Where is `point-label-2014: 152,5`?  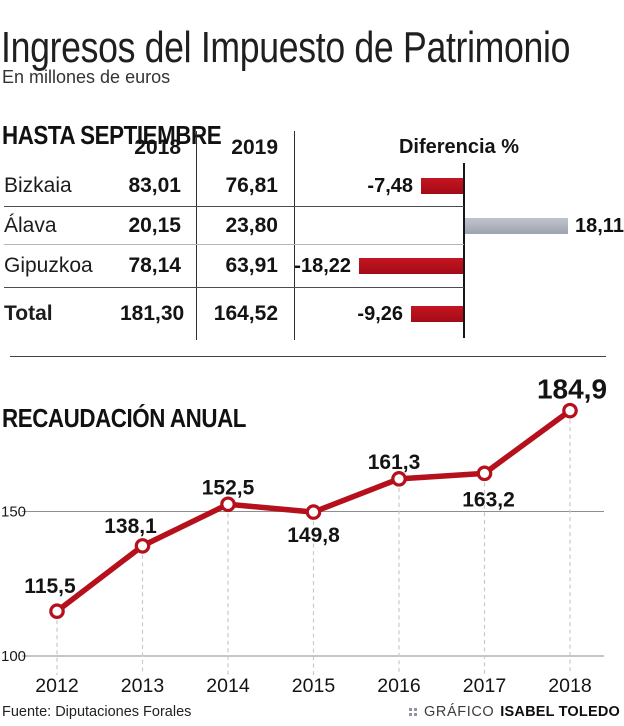 point-label-2014: 152,5 is located at coordinates (228, 487).